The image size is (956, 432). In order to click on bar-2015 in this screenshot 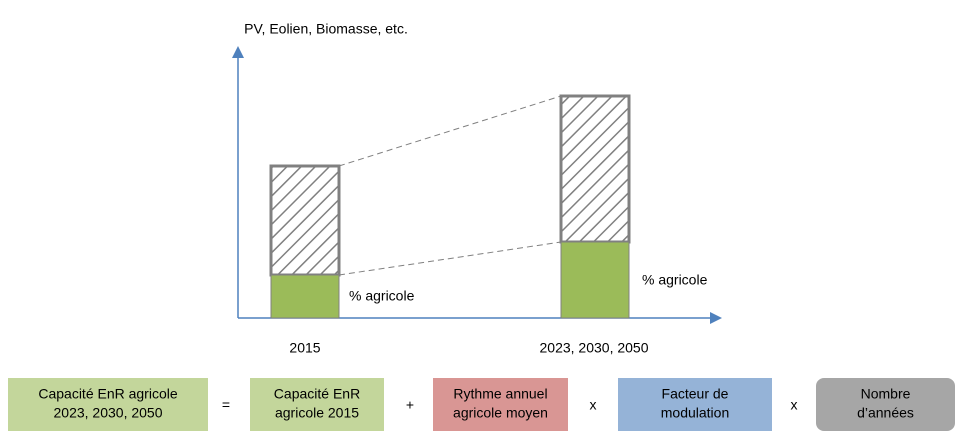, I will do `click(305, 241)`.